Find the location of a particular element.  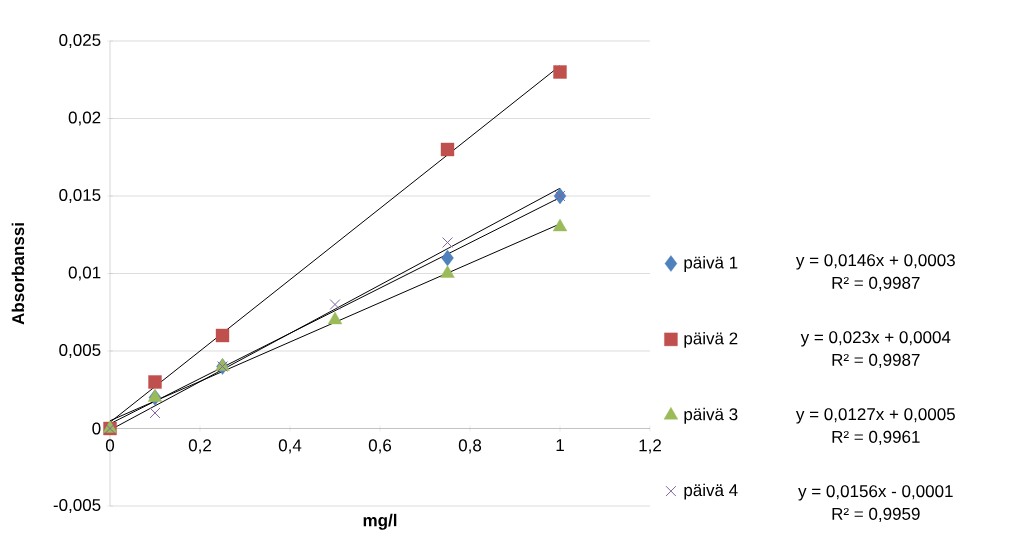

legend-label: päivä 3 is located at coordinates (711, 415).